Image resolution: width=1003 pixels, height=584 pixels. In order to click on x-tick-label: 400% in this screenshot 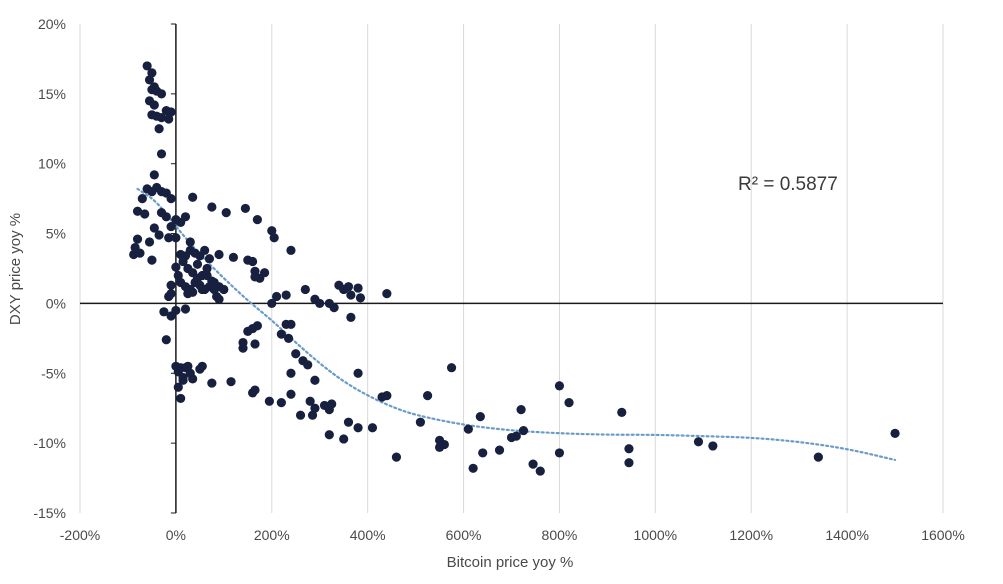, I will do `click(368, 535)`.